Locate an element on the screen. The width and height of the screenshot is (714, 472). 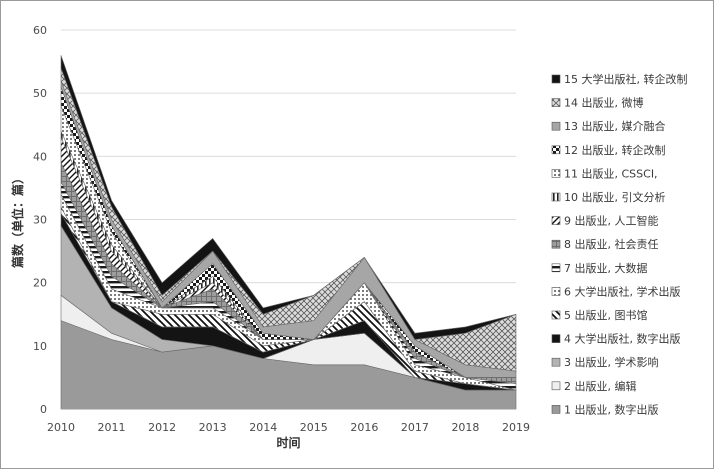
legend-label: 2 出版业, 编辑 is located at coordinates (600, 386).